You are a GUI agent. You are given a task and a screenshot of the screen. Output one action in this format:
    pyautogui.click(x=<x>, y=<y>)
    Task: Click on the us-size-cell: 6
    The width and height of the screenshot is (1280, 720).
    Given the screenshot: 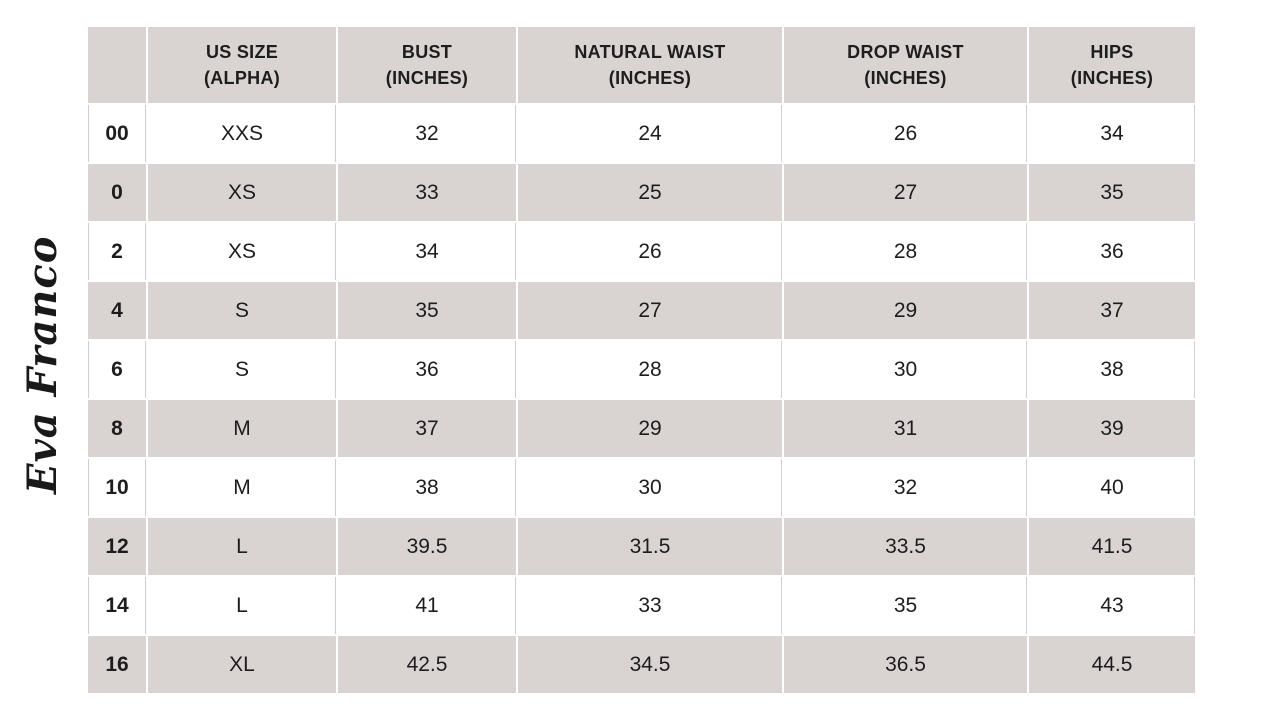 What is the action you would take?
    pyautogui.click(x=117, y=369)
    